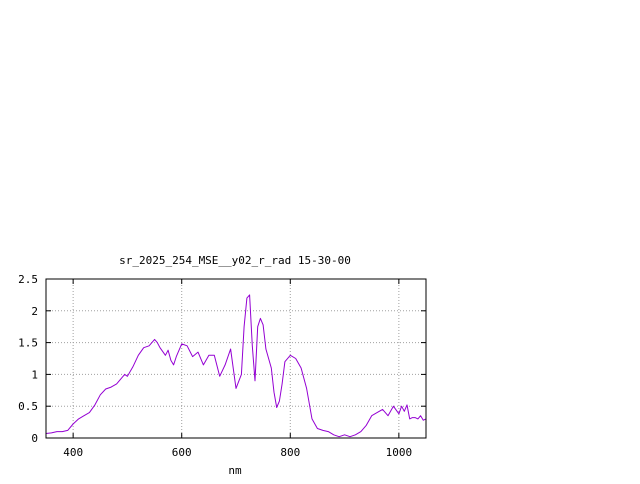 The image size is (640, 484). What do you see at coordinates (237, 452) in the screenshot?
I see `x-tick-labels: 400 600 800 1000` at bounding box center [237, 452].